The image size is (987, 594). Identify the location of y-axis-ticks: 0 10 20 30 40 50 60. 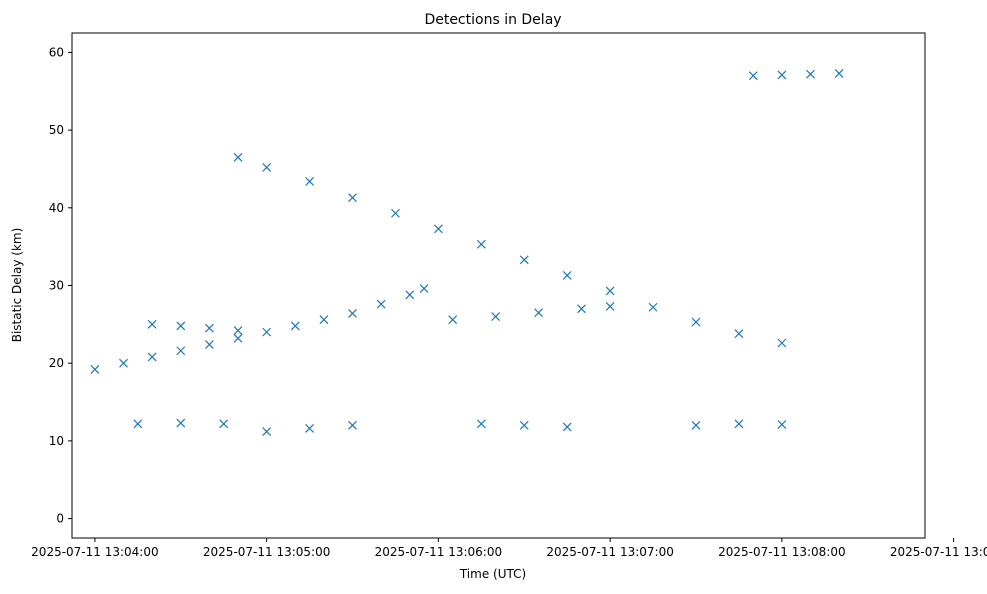
(60, 285).